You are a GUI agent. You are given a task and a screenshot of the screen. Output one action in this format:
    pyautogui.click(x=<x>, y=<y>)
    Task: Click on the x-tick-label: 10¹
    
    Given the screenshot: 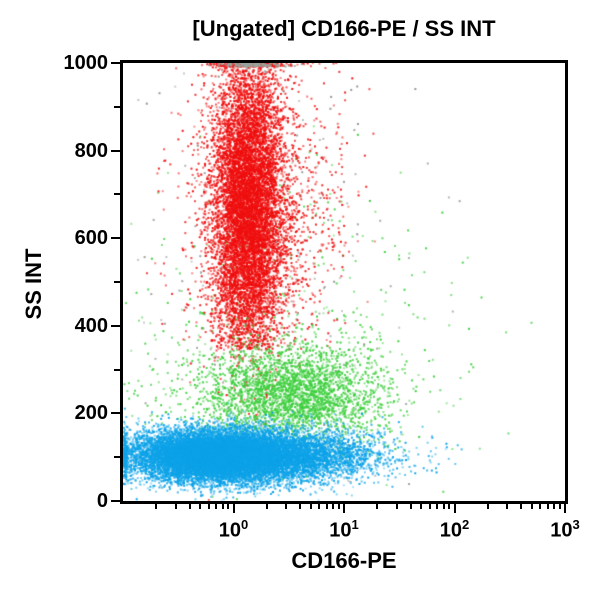 What is the action you would take?
    pyautogui.click(x=344, y=529)
    